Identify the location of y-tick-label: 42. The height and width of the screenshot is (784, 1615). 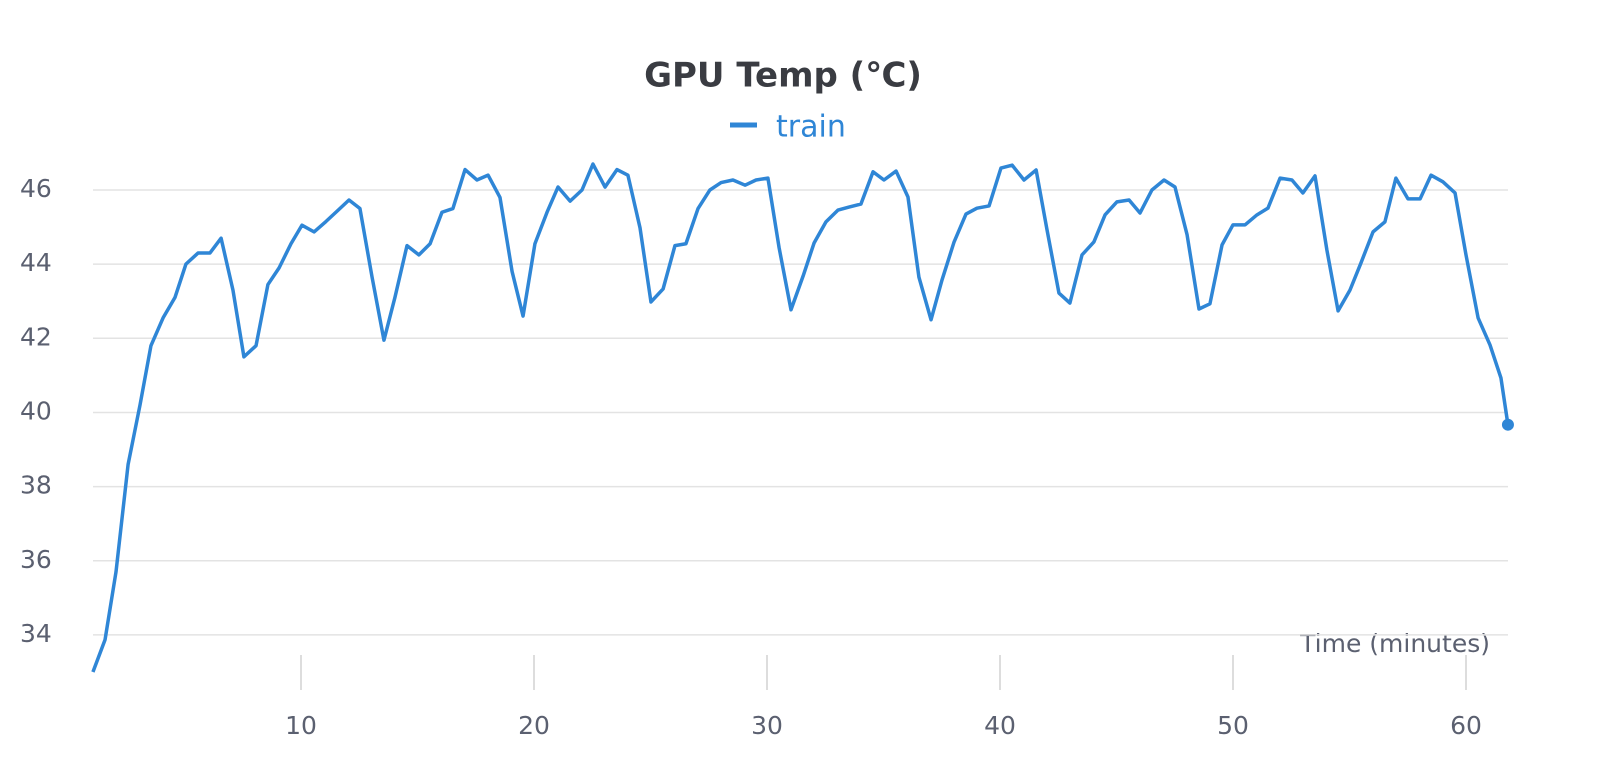
(36, 336).